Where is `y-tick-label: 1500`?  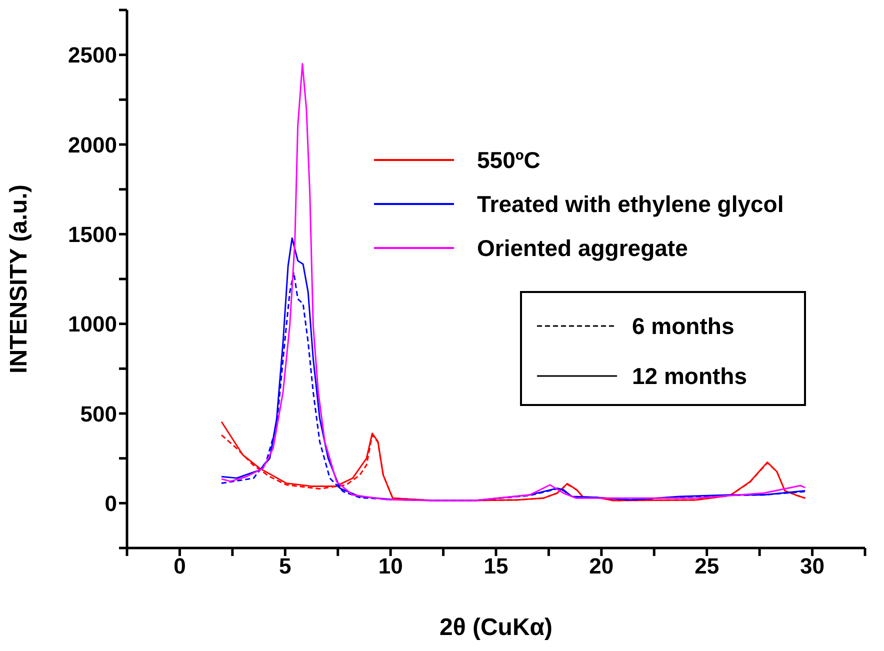
y-tick-label: 1500 is located at coordinates (92, 234).